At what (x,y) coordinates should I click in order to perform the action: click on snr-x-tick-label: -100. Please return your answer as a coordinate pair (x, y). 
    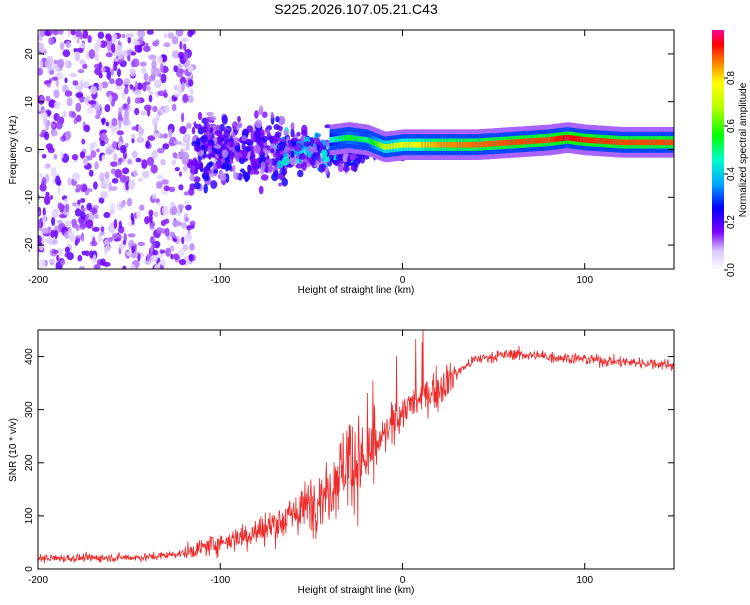
    Looking at the image, I should click on (220, 580).